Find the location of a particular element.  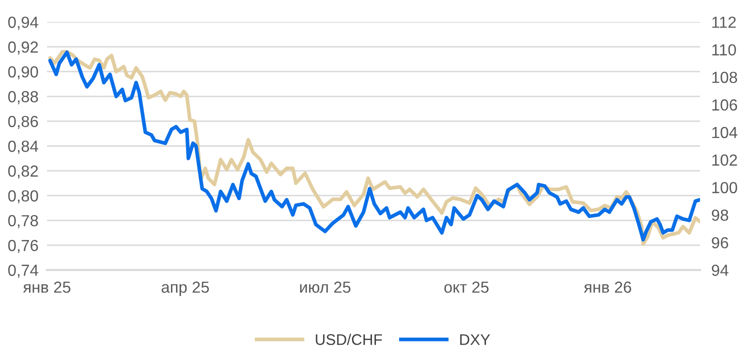

y2-tick-label: 106 is located at coordinates (725, 105).